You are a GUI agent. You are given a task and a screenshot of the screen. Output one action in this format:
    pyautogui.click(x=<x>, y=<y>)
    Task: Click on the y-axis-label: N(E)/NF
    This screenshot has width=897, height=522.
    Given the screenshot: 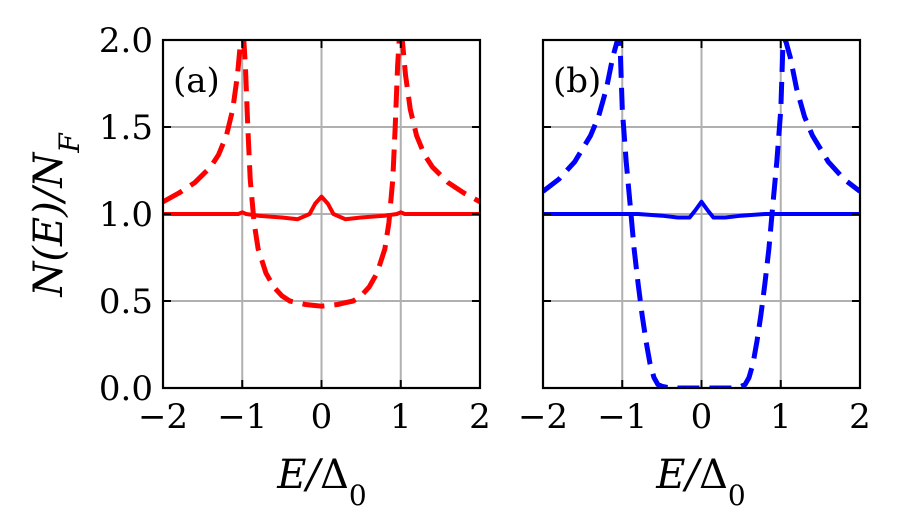 What is the action you would take?
    pyautogui.click(x=56, y=215)
    